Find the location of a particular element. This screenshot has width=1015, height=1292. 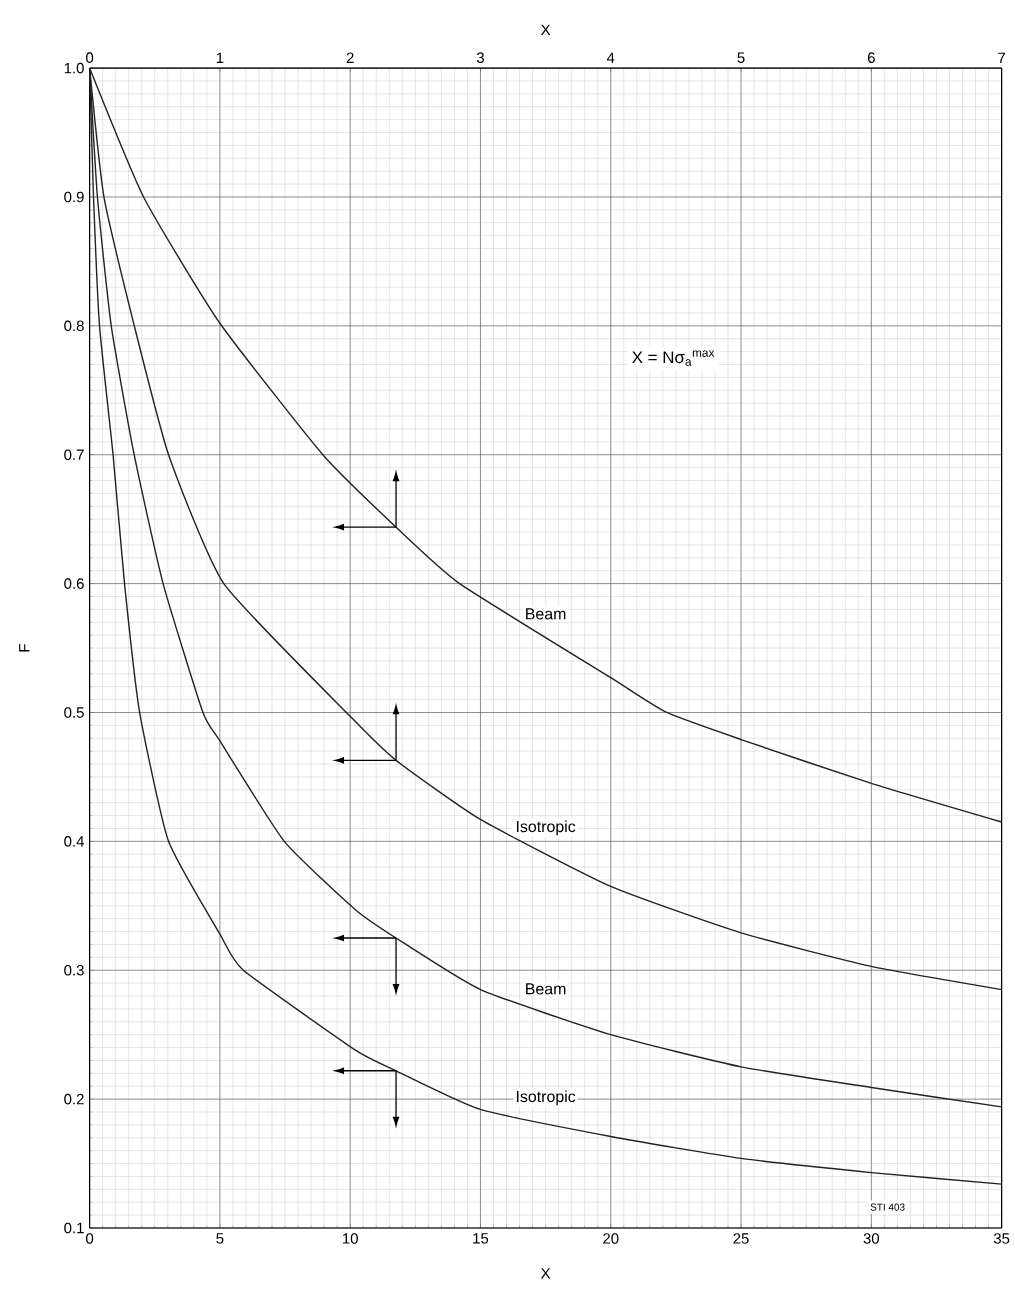

x-tick-label: 10 is located at coordinates (351, 1238).